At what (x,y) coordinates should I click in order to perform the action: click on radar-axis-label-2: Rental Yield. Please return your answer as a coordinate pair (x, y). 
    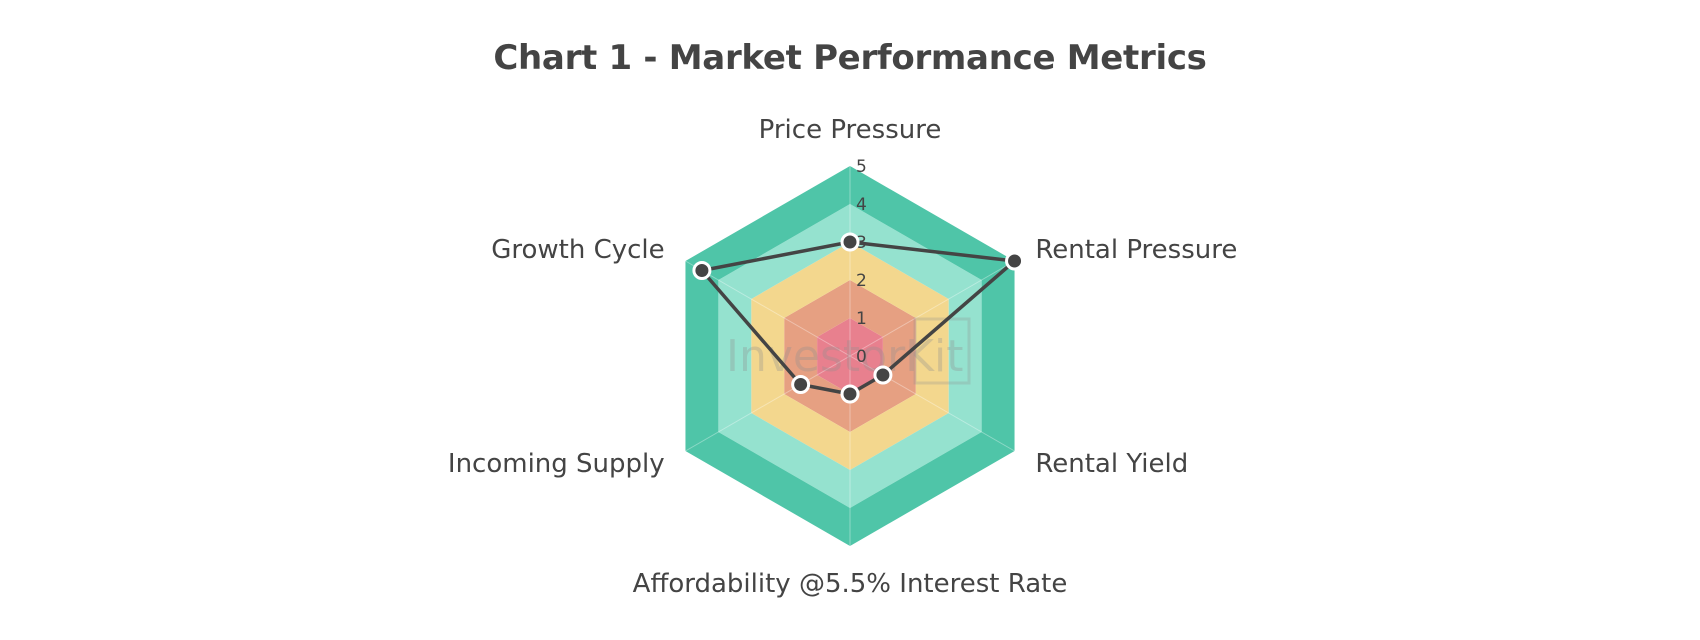
    Looking at the image, I should click on (1111, 464).